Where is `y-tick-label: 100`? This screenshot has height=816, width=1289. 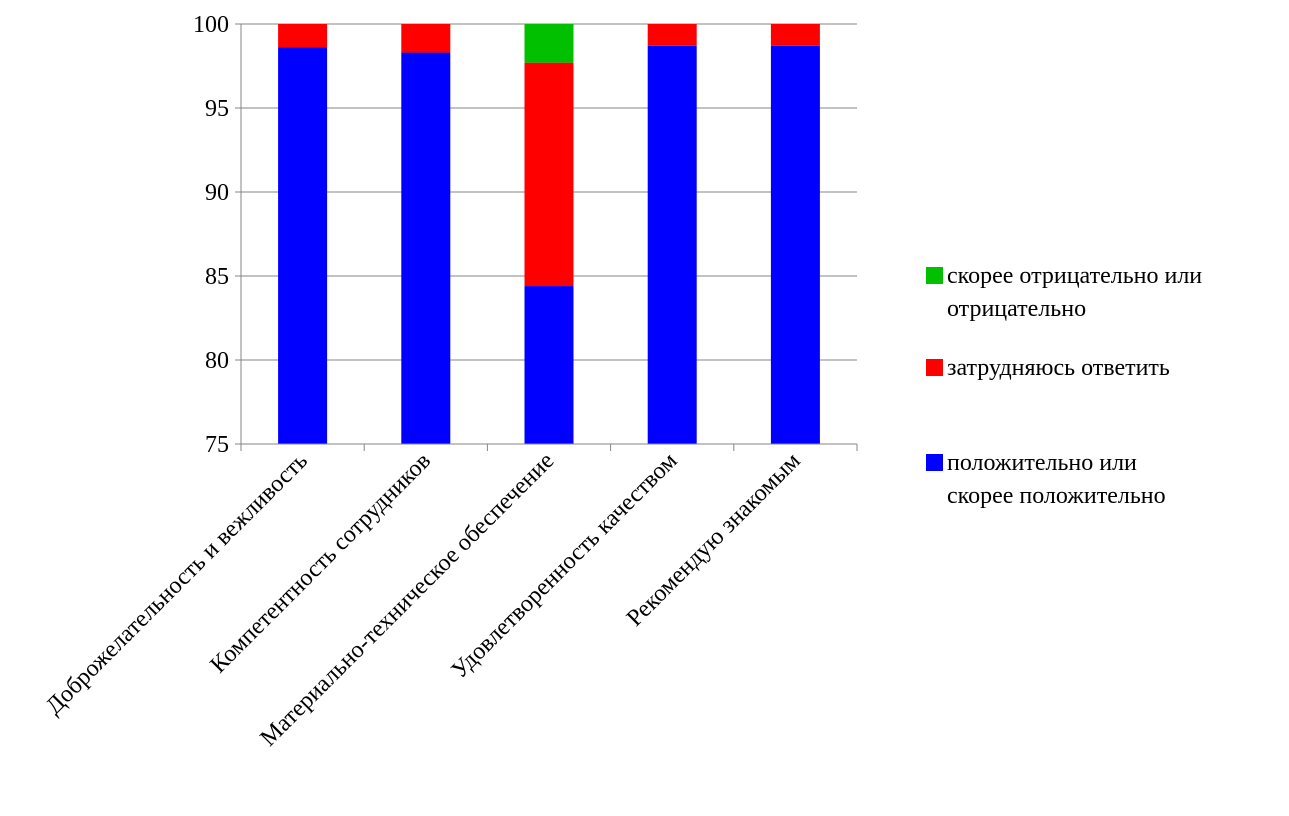 y-tick-label: 100 is located at coordinates (211, 25).